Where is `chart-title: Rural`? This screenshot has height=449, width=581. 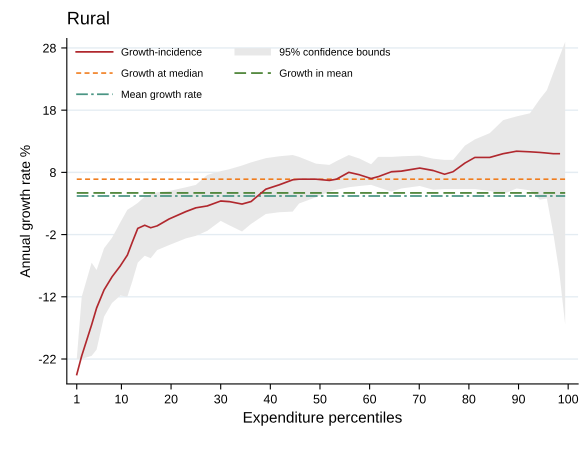
chart-title: Rural is located at coordinates (88, 17).